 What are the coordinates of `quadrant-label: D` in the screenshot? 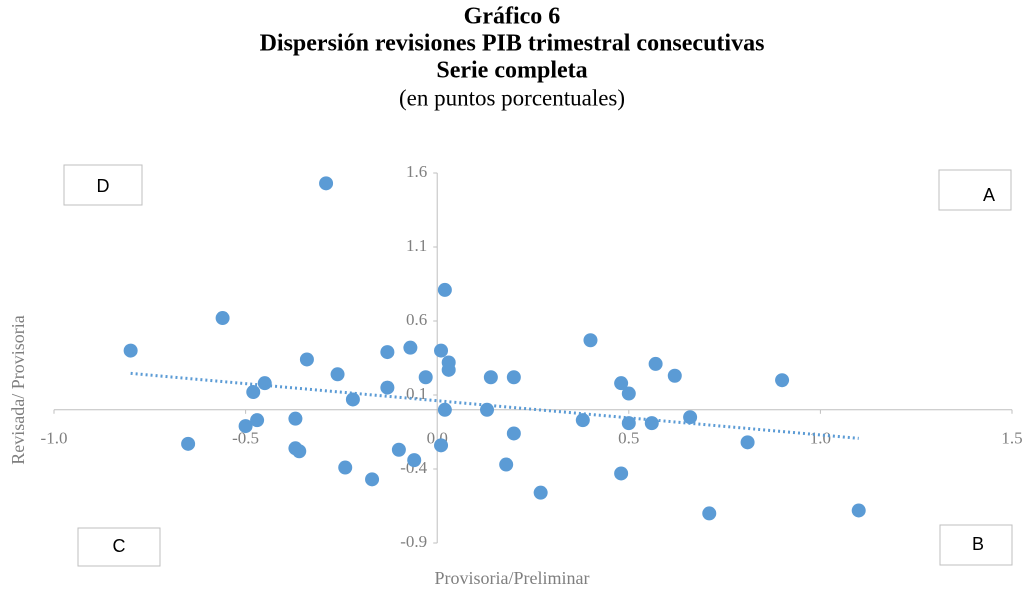 It's located at (103, 186).